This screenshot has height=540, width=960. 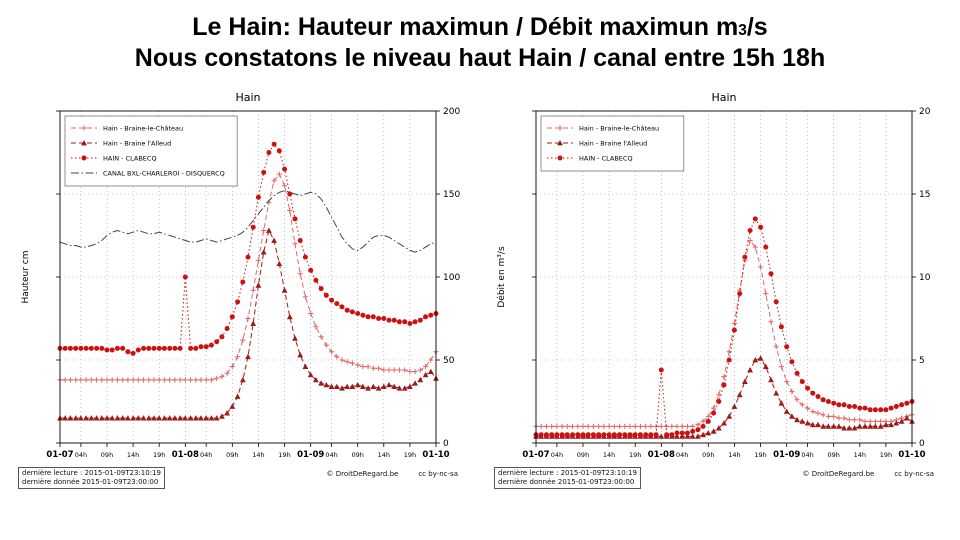 What do you see at coordinates (451, 278) in the screenshot?
I see `svg-text: 100` at bounding box center [451, 278].